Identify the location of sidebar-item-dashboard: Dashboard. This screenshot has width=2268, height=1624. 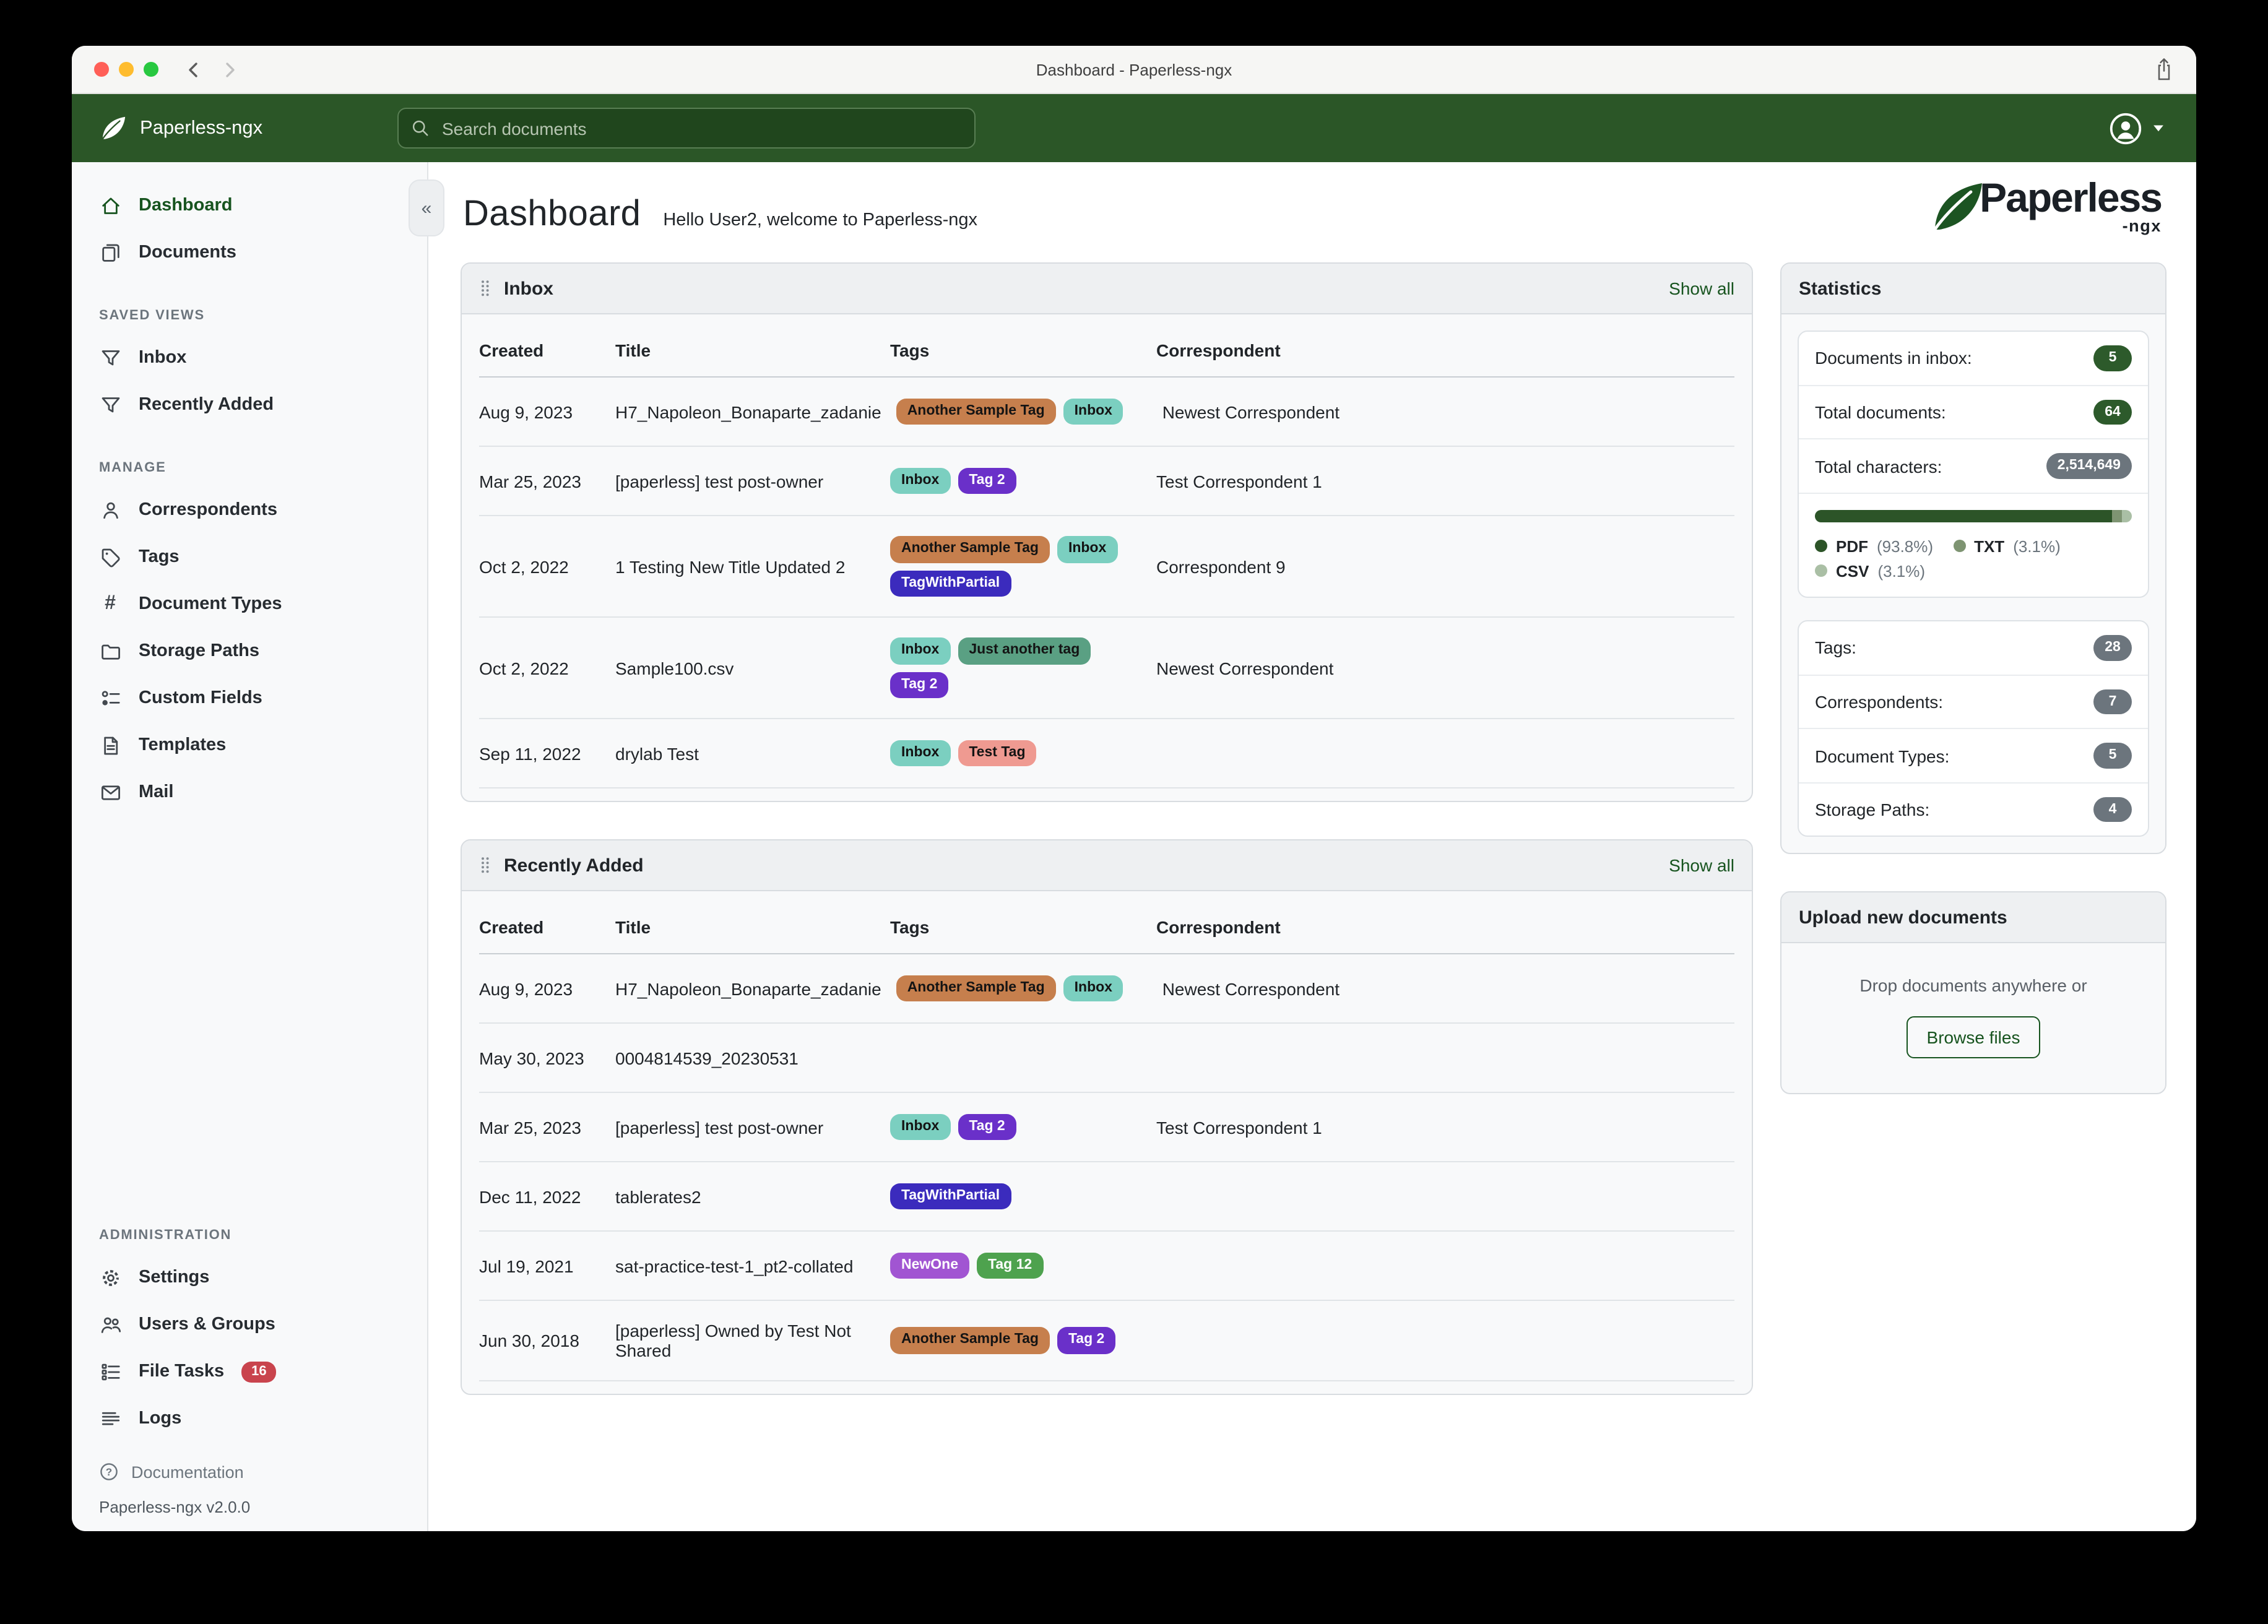
(249, 205).